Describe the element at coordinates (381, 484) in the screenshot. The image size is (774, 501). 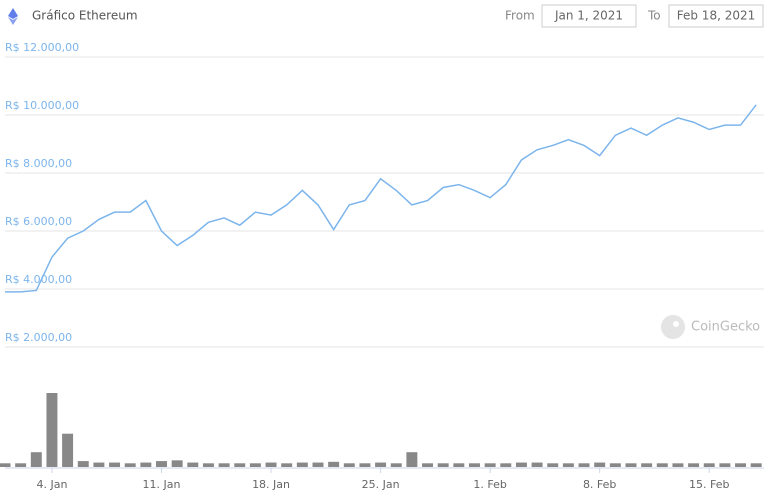
I see `x-tick-label: 25. Jan` at that location.